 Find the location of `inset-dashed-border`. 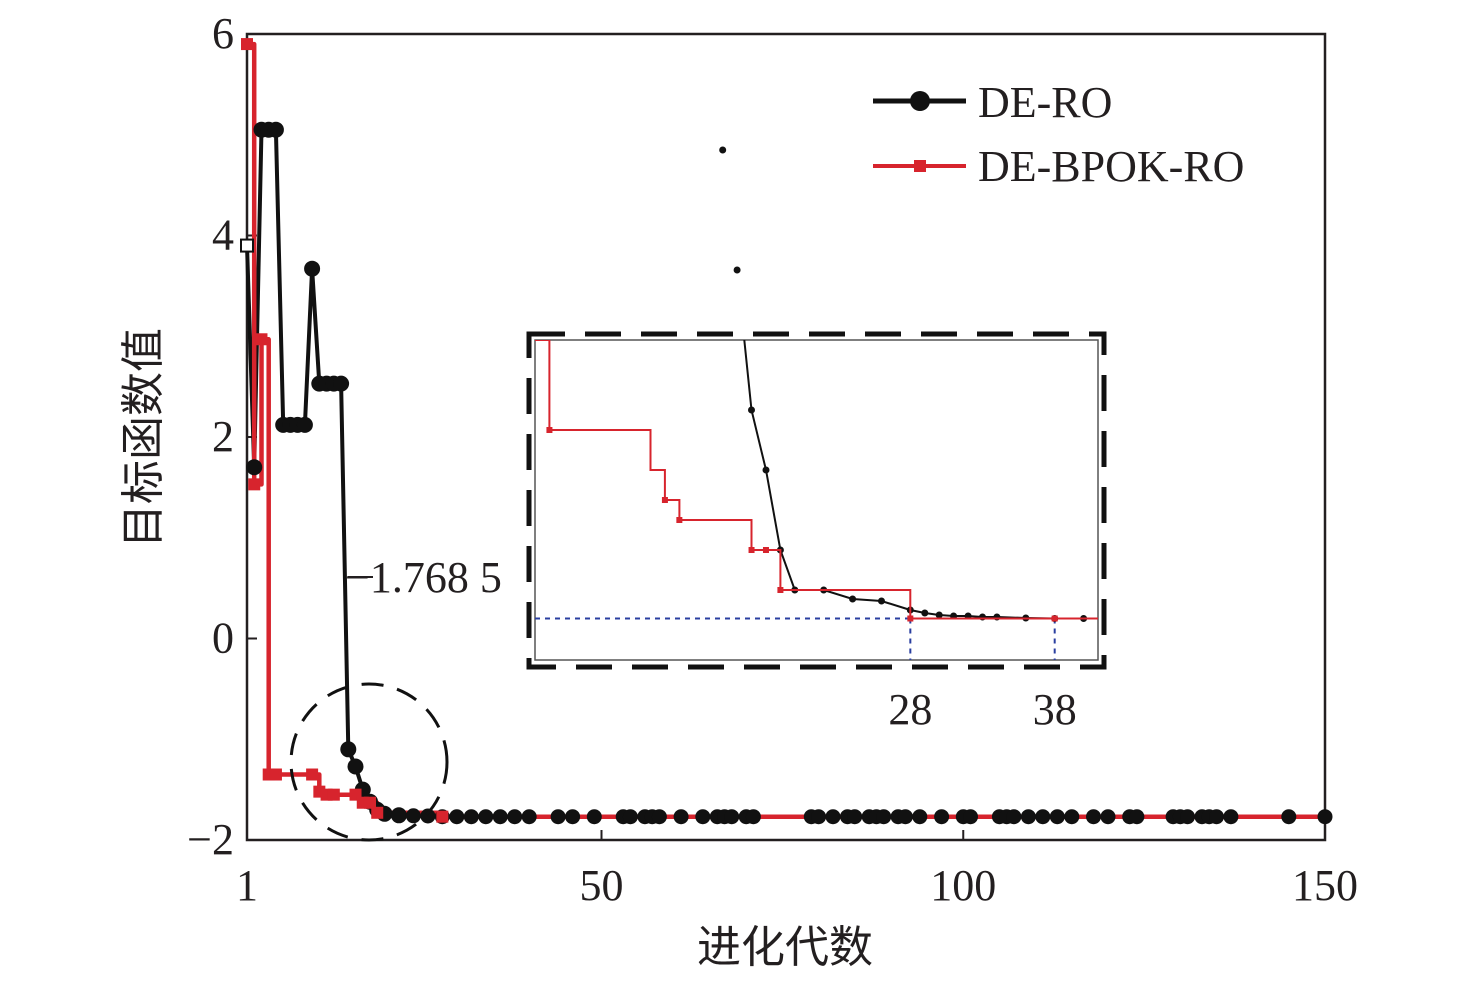

inset-dashed-border is located at coordinates (816, 500).